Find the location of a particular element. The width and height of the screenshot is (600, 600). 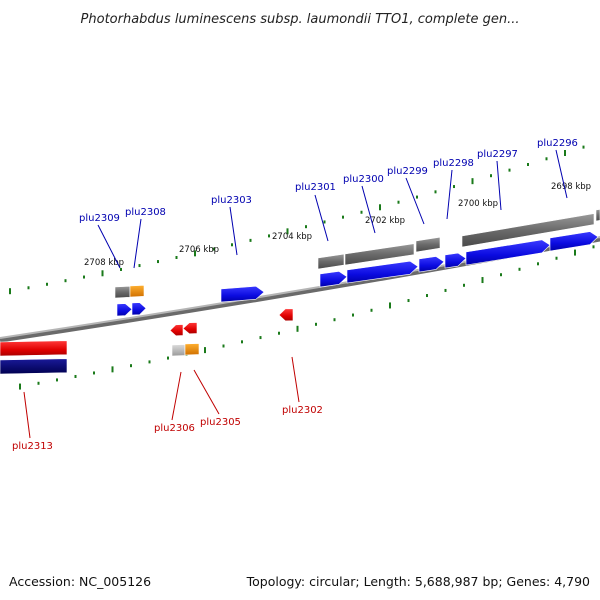

gene-bar-plu2309 is located at coordinates (122, 292).